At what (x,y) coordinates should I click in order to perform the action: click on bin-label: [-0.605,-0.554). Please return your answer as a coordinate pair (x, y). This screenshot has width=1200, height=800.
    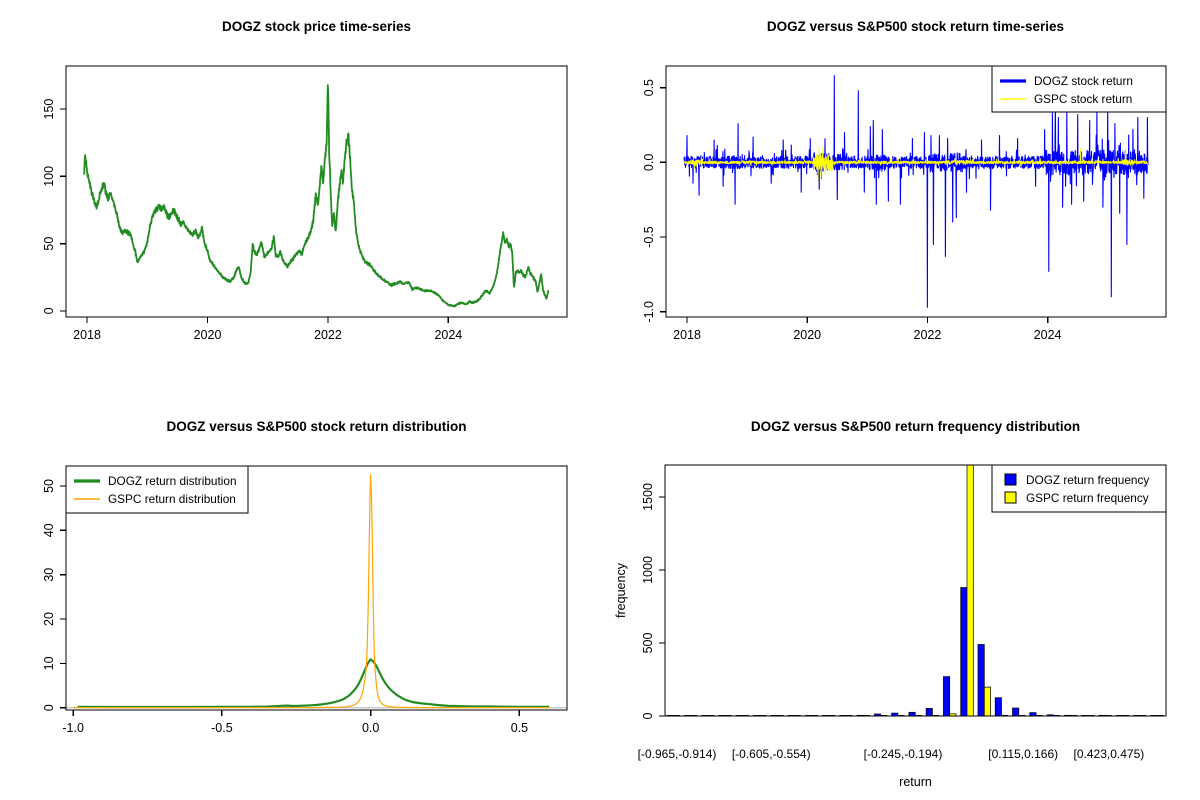
    Looking at the image, I should click on (771, 754).